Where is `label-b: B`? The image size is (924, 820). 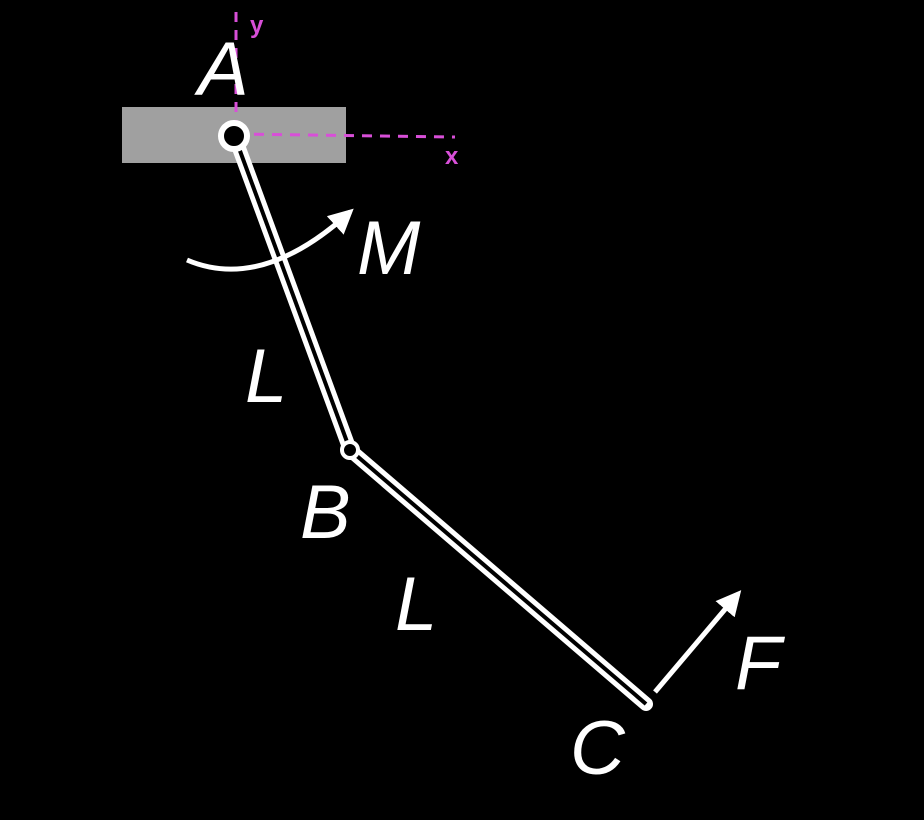 label-b: B is located at coordinates (325, 512).